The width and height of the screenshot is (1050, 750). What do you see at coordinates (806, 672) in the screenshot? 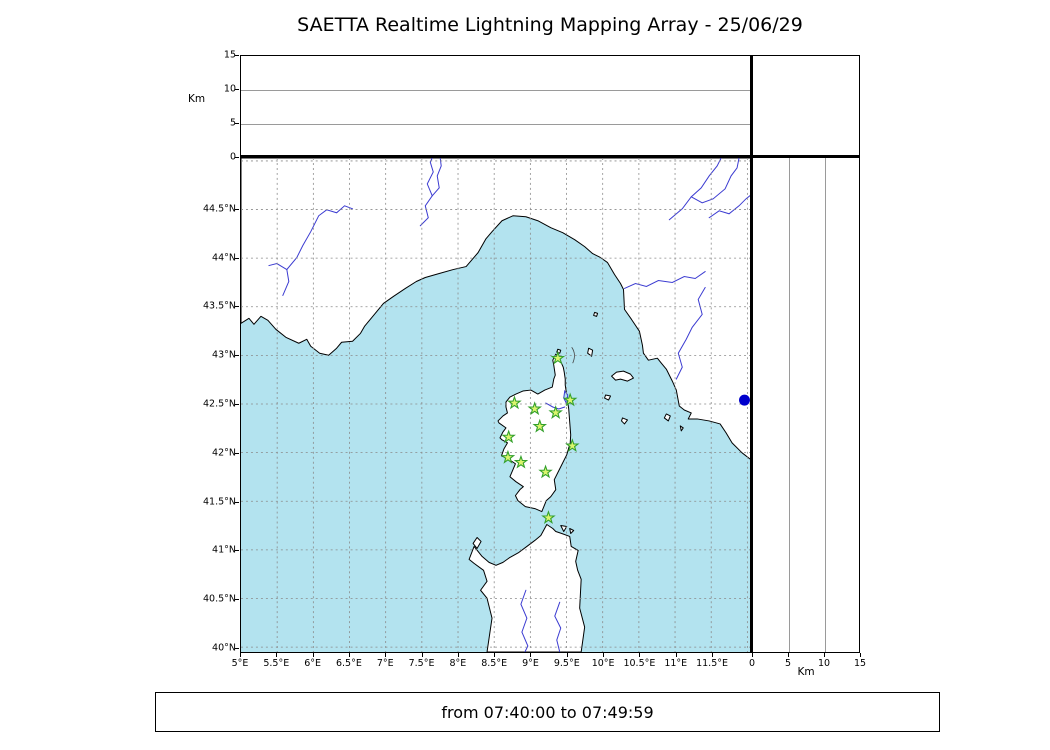
I see `altitude-axis-unit-bottom: Km` at bounding box center [806, 672].